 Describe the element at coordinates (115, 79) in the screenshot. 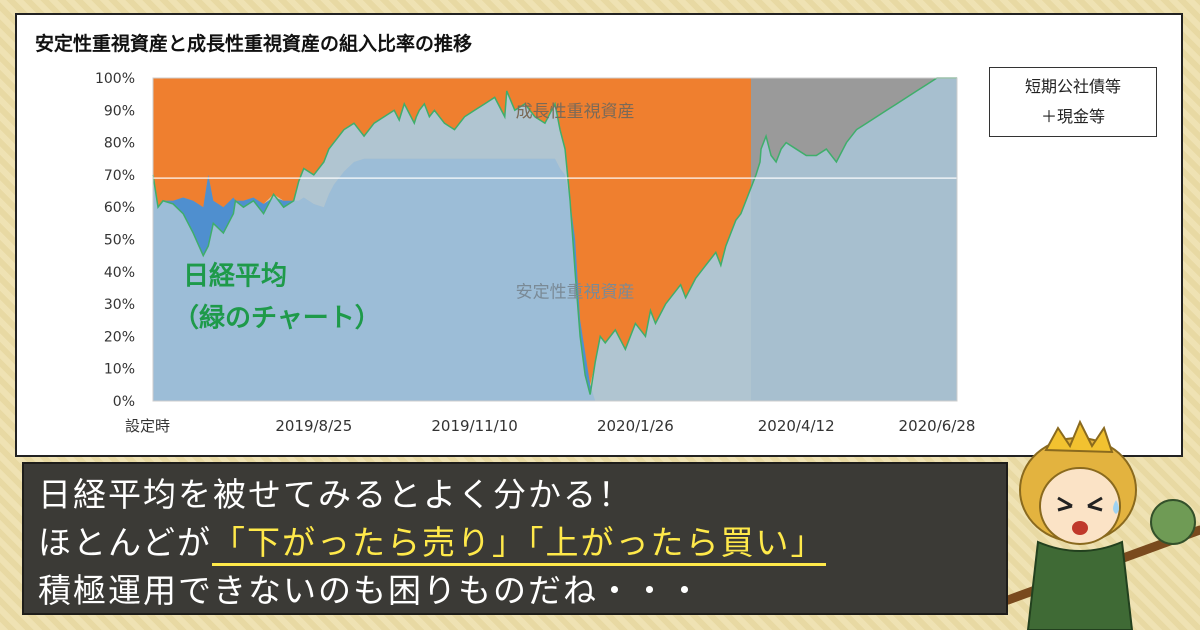

I see `y-tick-label: 100%` at that location.